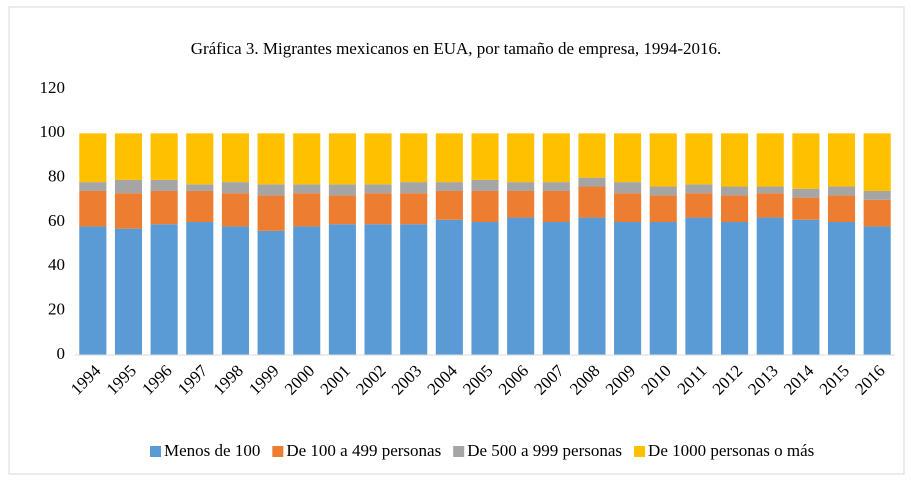 This screenshot has width=911, height=485. Describe the element at coordinates (56, 176) in the screenshot. I see `y-tick-label: 80` at that location.